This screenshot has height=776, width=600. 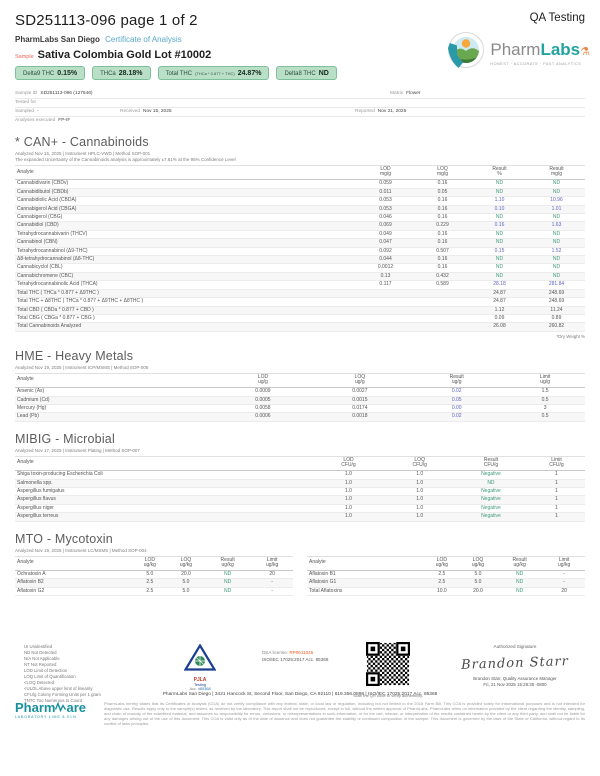 What do you see at coordinates (37, 111) in the screenshot?
I see `sampled-value: -` at bounding box center [37, 111].